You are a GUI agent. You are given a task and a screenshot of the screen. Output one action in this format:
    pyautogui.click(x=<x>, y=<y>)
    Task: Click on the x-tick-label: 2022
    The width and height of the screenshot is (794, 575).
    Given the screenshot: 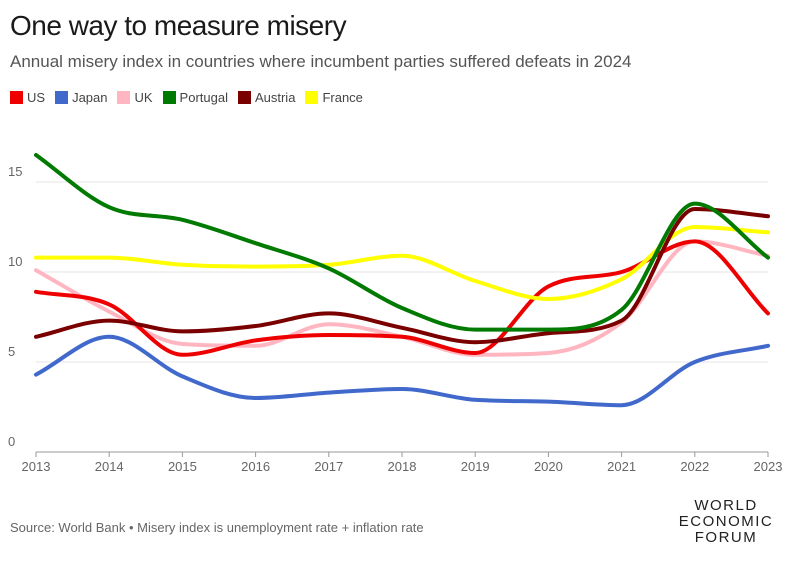 What is the action you would take?
    pyautogui.click(x=694, y=466)
    